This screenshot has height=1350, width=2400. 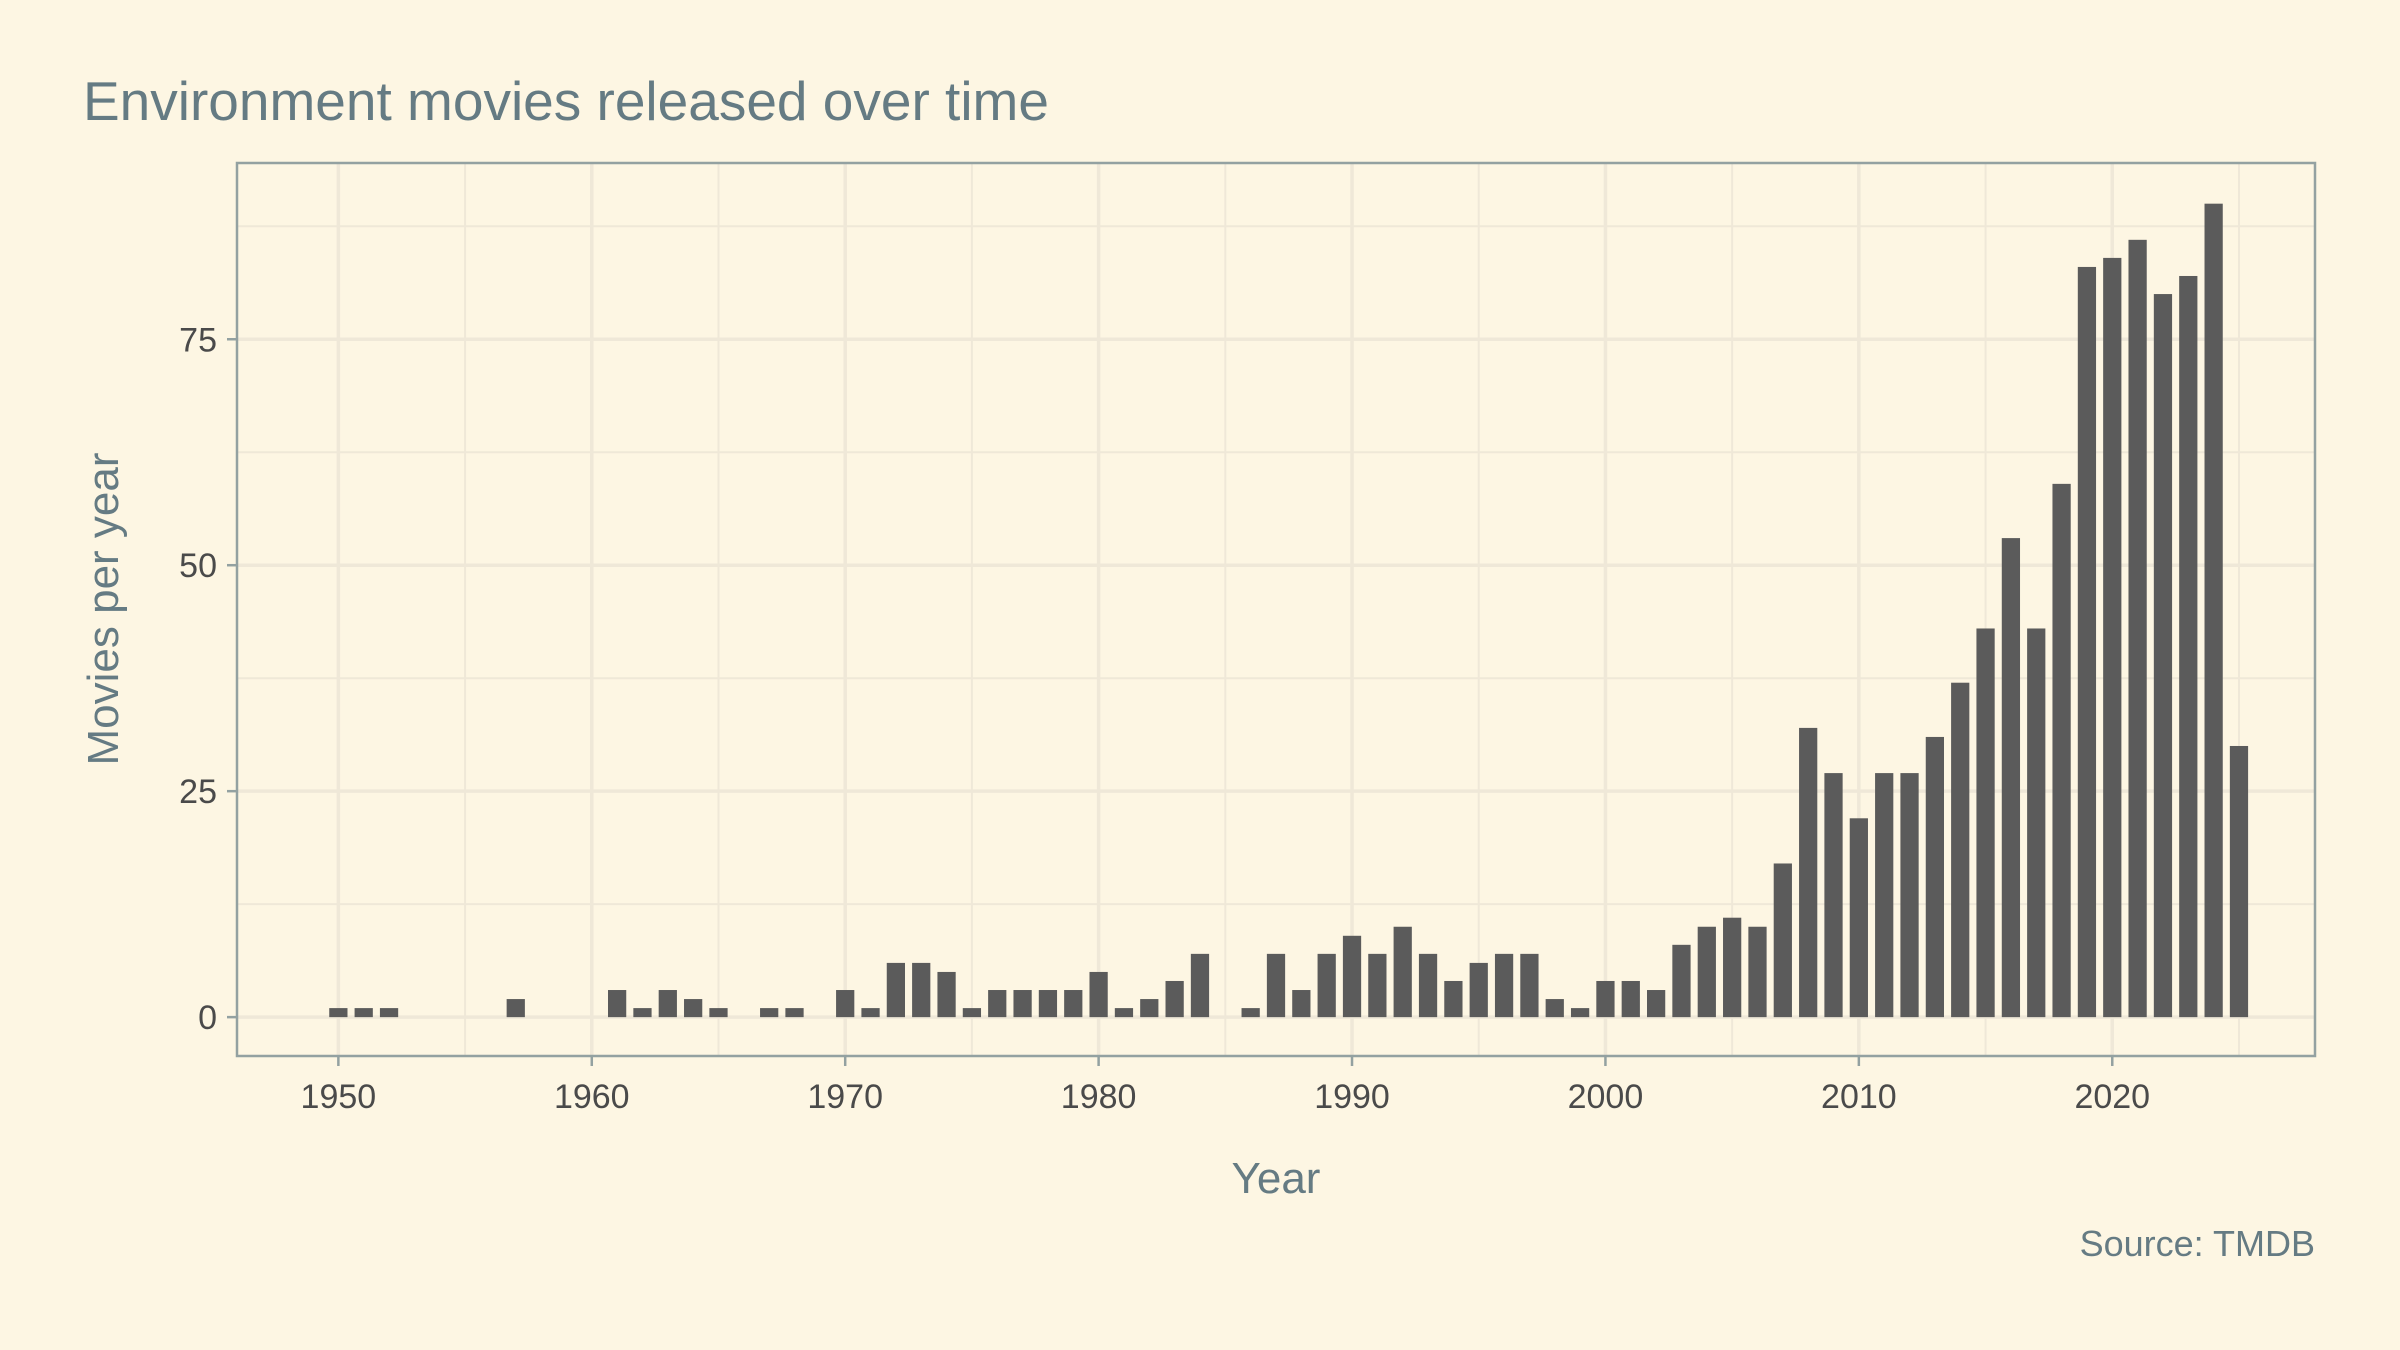 I want to click on bar-1997, so click(x=1529, y=985).